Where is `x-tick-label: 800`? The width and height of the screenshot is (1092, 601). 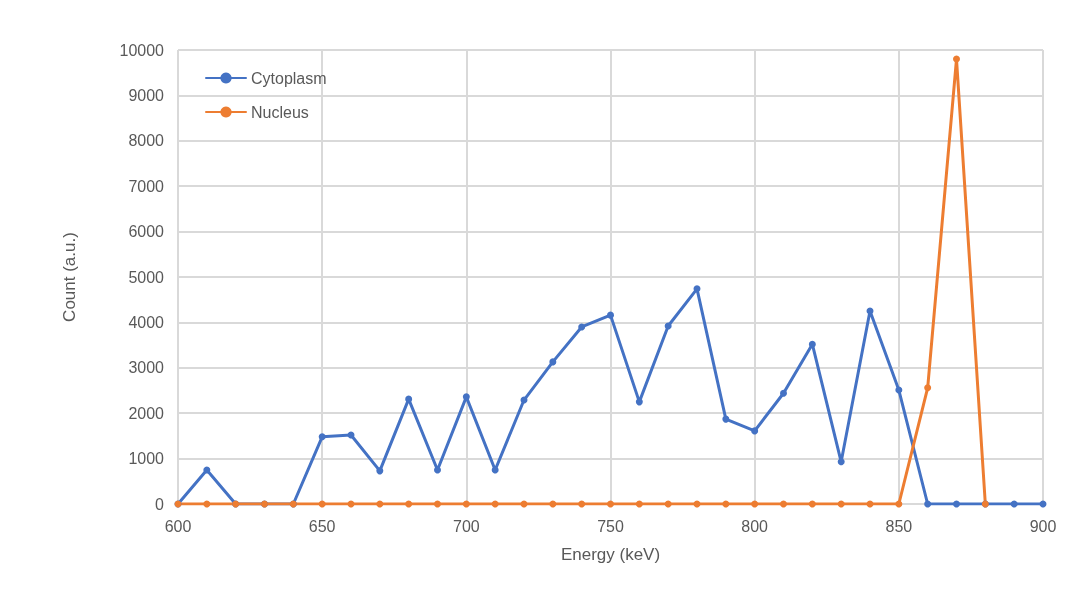 x-tick-label: 800 is located at coordinates (755, 526).